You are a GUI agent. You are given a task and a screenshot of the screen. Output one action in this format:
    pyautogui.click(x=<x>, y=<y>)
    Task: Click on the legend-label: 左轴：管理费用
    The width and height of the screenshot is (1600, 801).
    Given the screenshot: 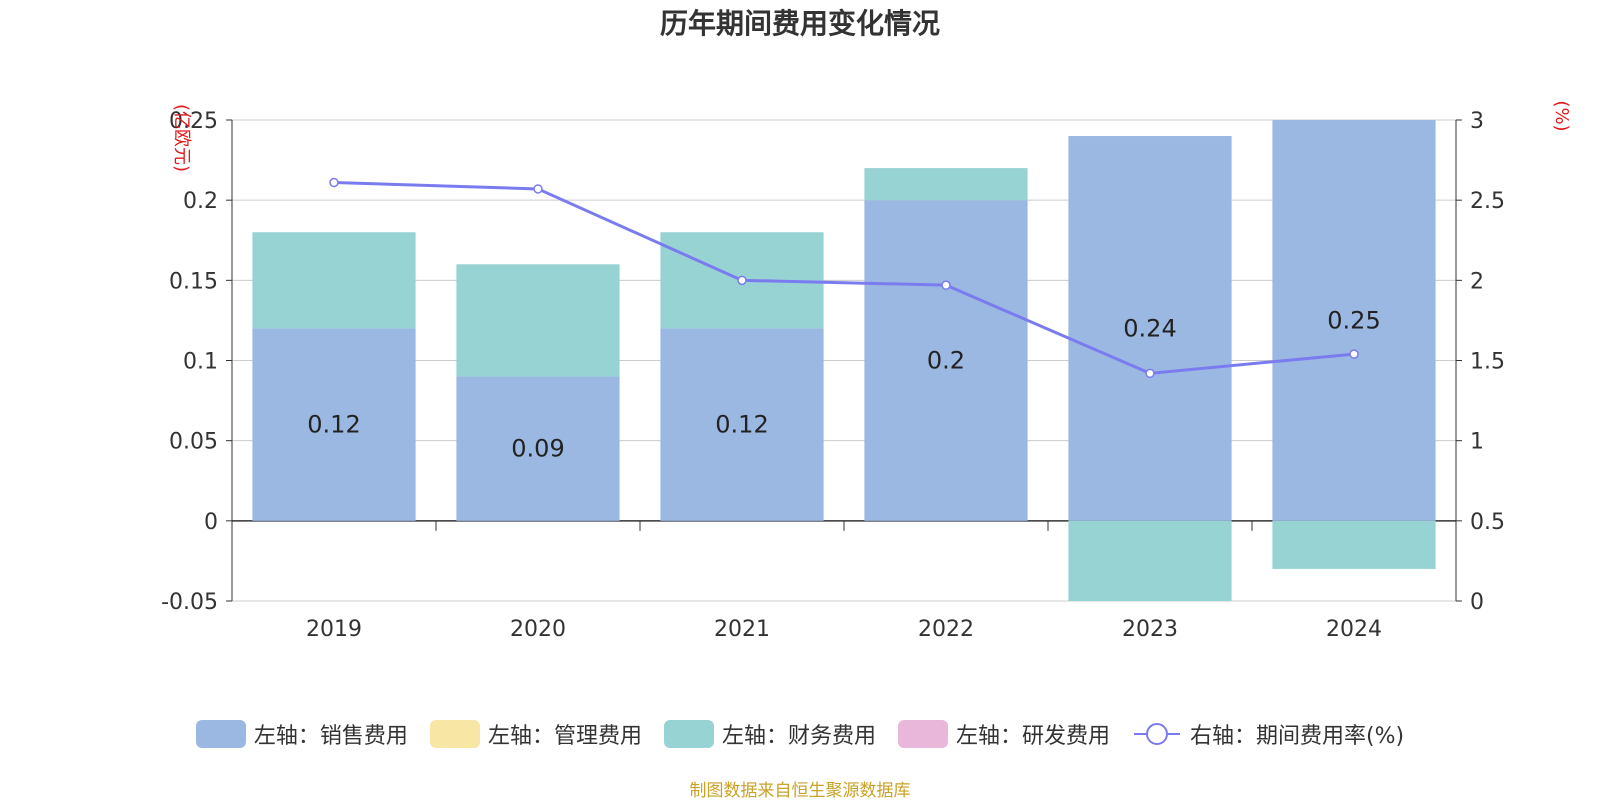 What is the action you would take?
    pyautogui.click(x=564, y=736)
    